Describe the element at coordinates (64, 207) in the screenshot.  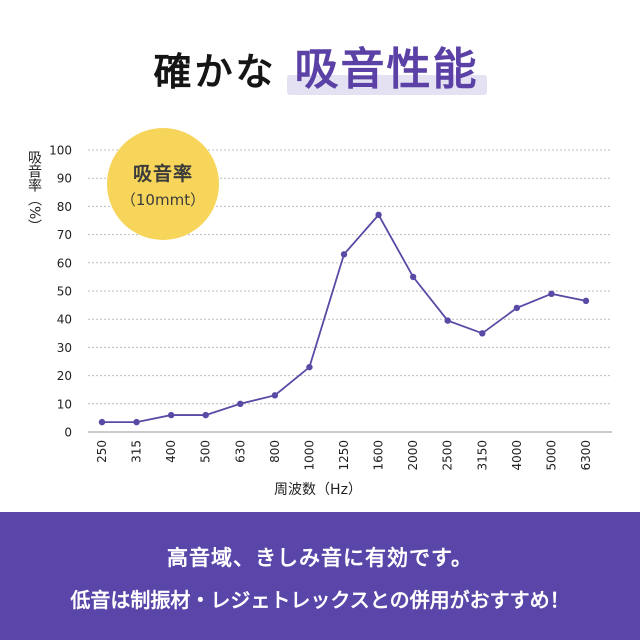
I see `y-tick-label: 80` at that location.